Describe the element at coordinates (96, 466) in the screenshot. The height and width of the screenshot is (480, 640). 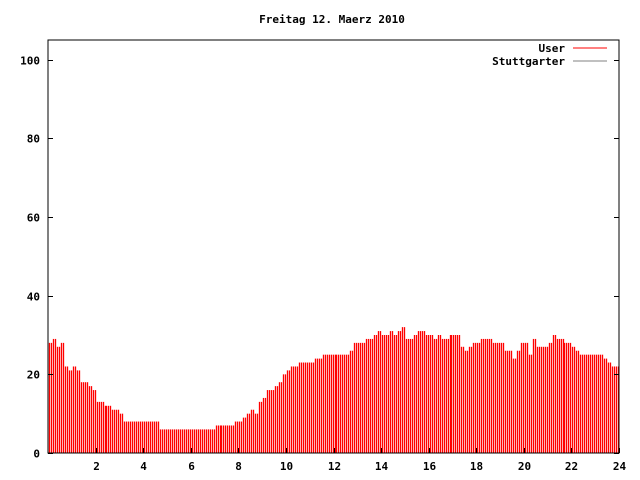
I see `x-tick-label: 2` at that location.